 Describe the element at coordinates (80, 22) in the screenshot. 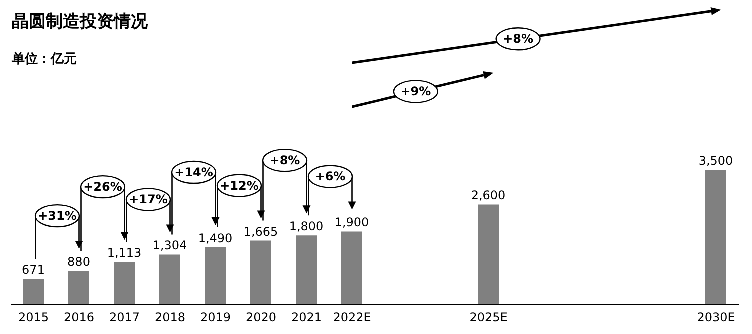

I see `chart-title: 晶圆制造投资情况` at that location.